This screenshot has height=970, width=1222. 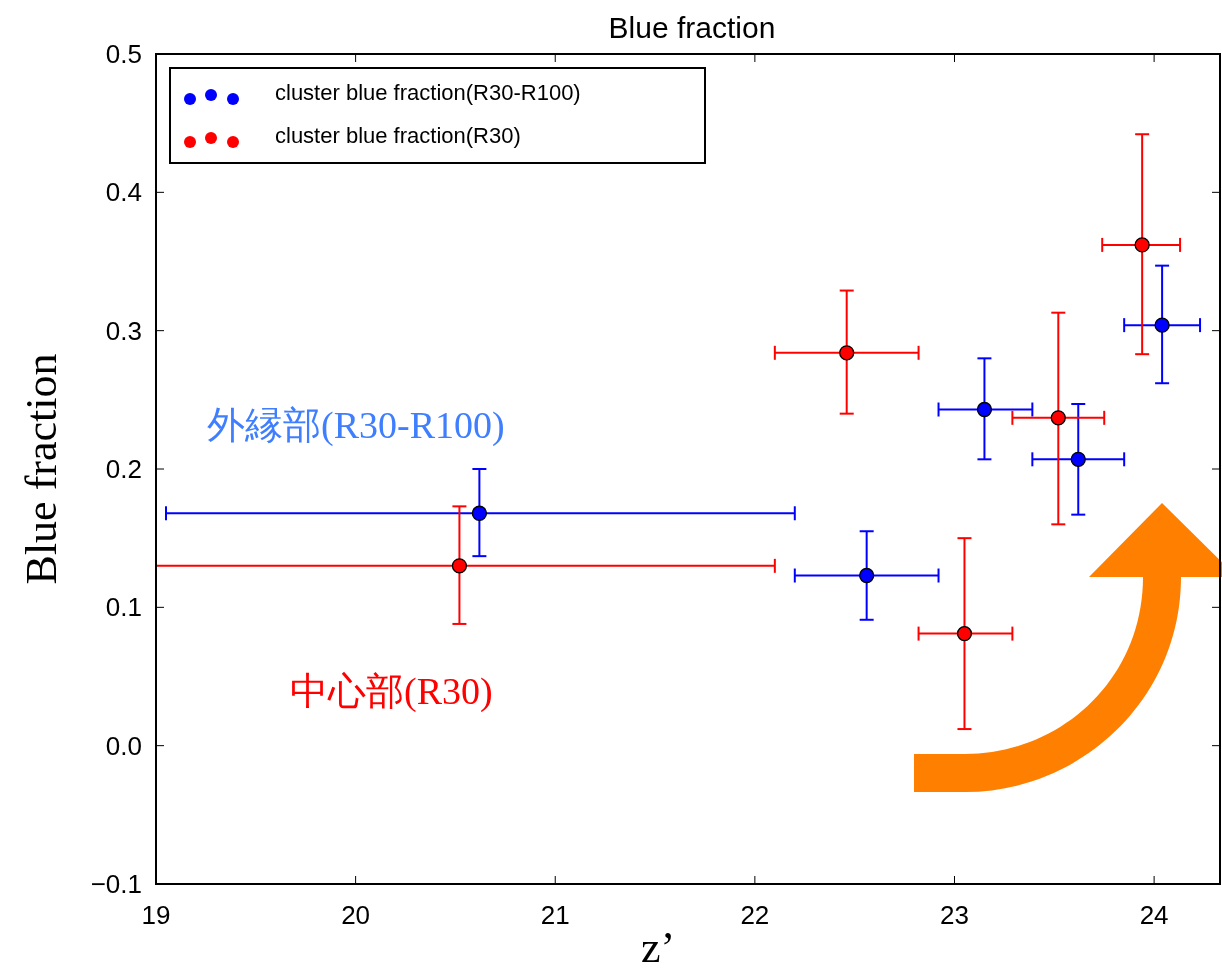 I want to click on x-tick-label: 20, so click(x=356, y=915).